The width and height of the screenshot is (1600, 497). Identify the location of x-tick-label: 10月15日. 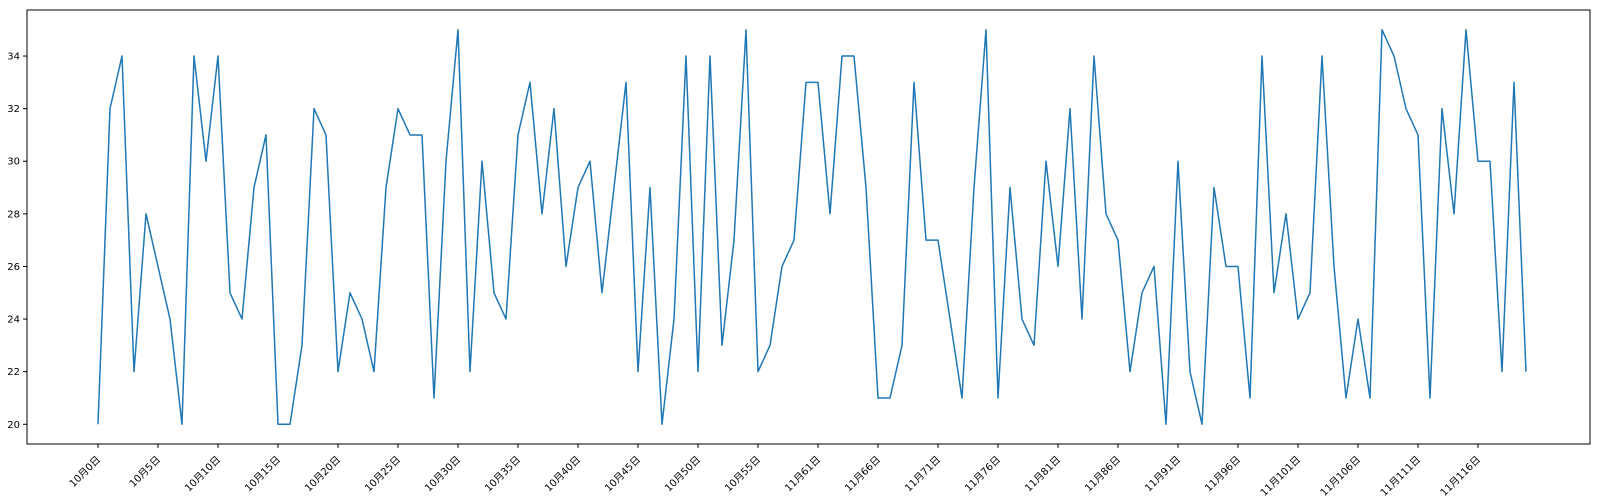
(262, 474).